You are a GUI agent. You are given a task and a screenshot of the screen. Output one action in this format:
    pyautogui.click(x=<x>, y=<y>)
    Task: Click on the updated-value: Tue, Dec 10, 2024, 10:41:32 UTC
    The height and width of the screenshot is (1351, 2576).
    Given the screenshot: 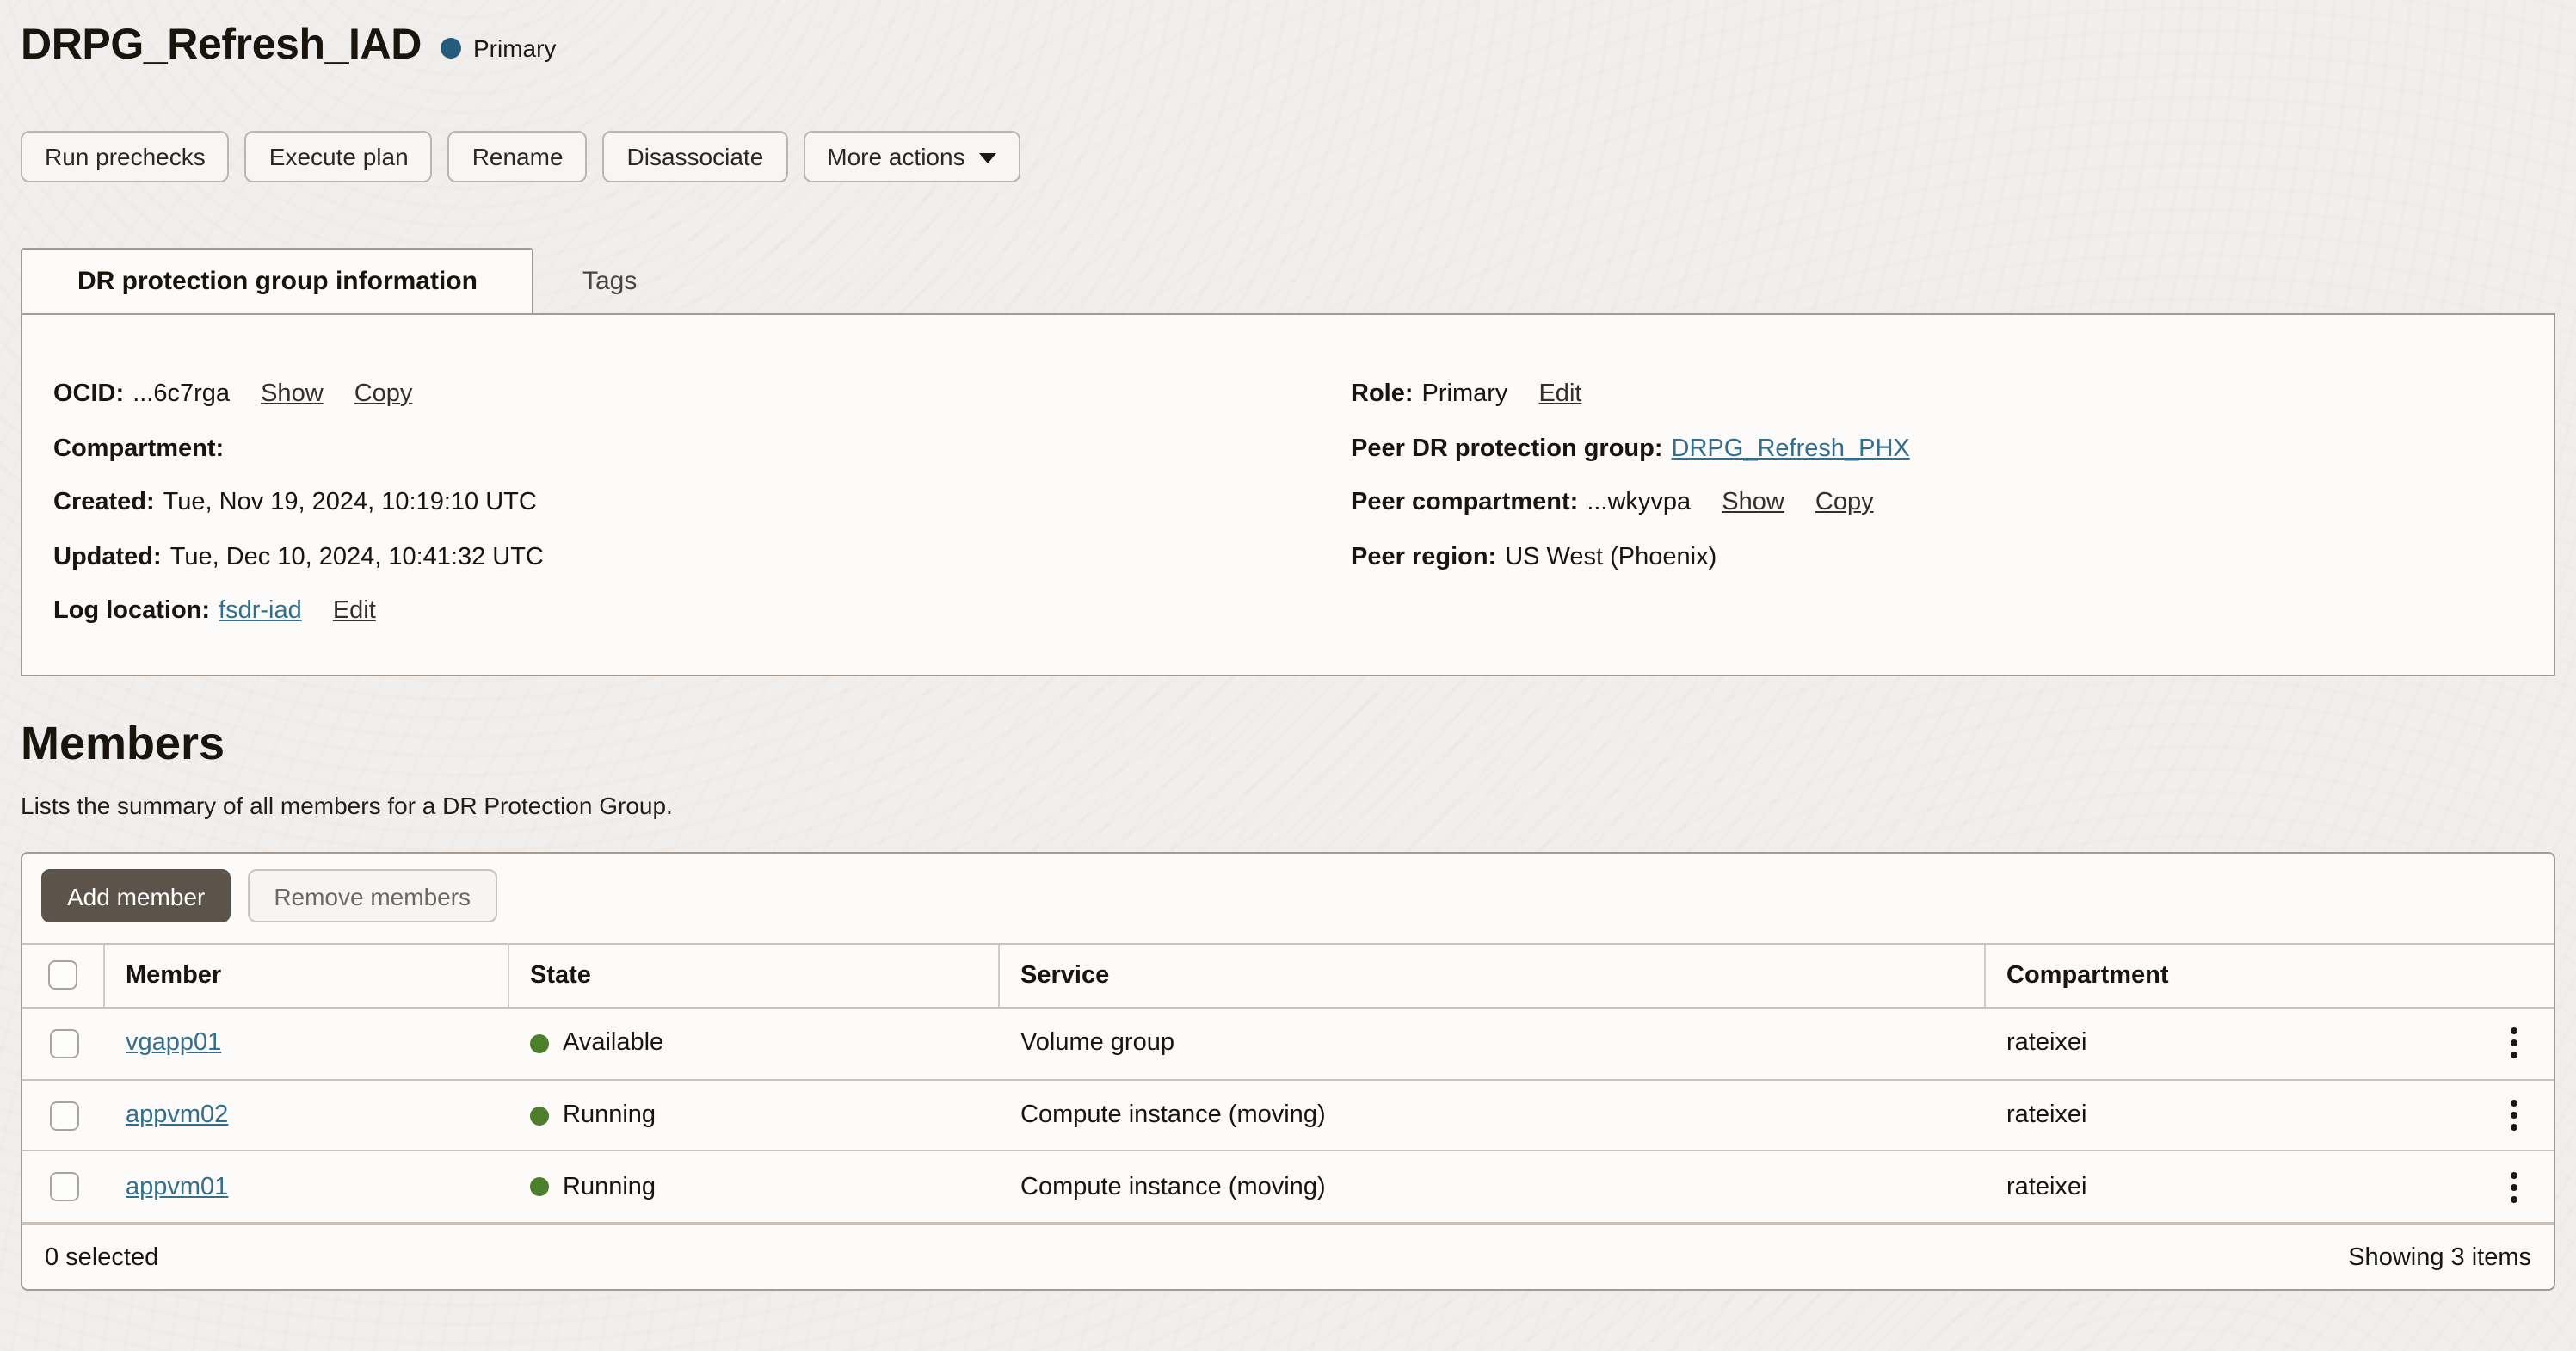 What is the action you would take?
    pyautogui.click(x=357, y=557)
    